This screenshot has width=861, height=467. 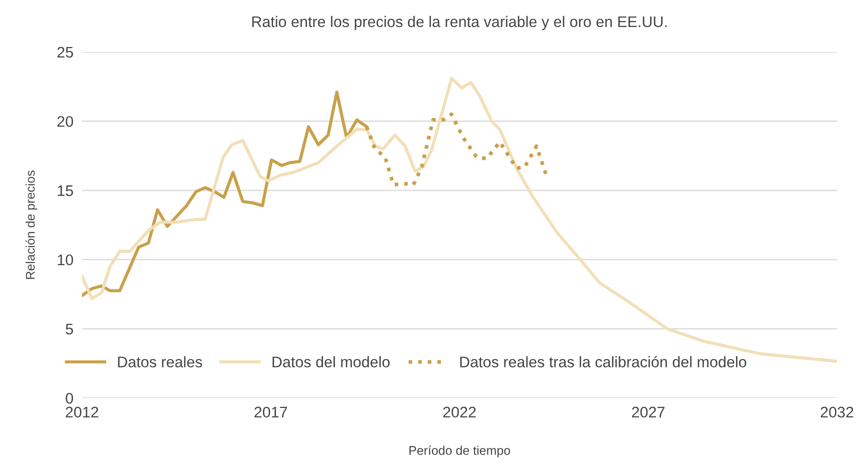 What do you see at coordinates (160, 362) in the screenshot?
I see `legend-label: Datos reales` at bounding box center [160, 362].